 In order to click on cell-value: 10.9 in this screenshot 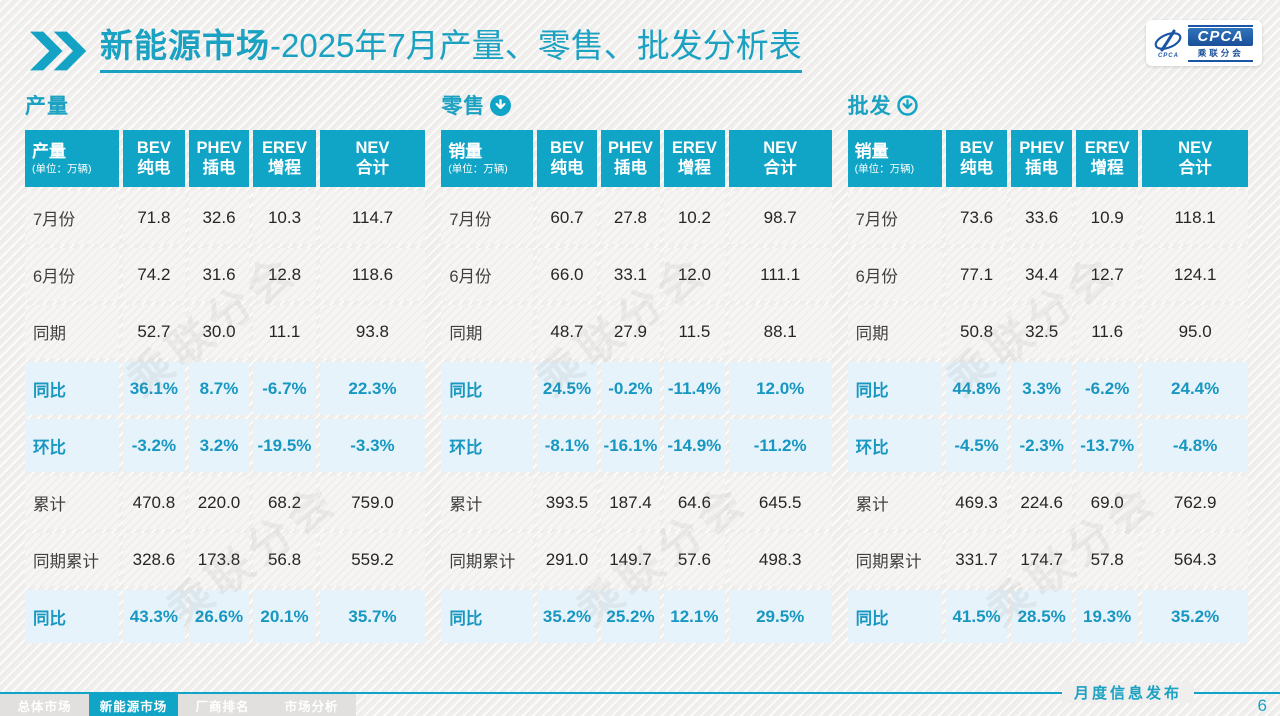, I will do `click(1107, 217)`.